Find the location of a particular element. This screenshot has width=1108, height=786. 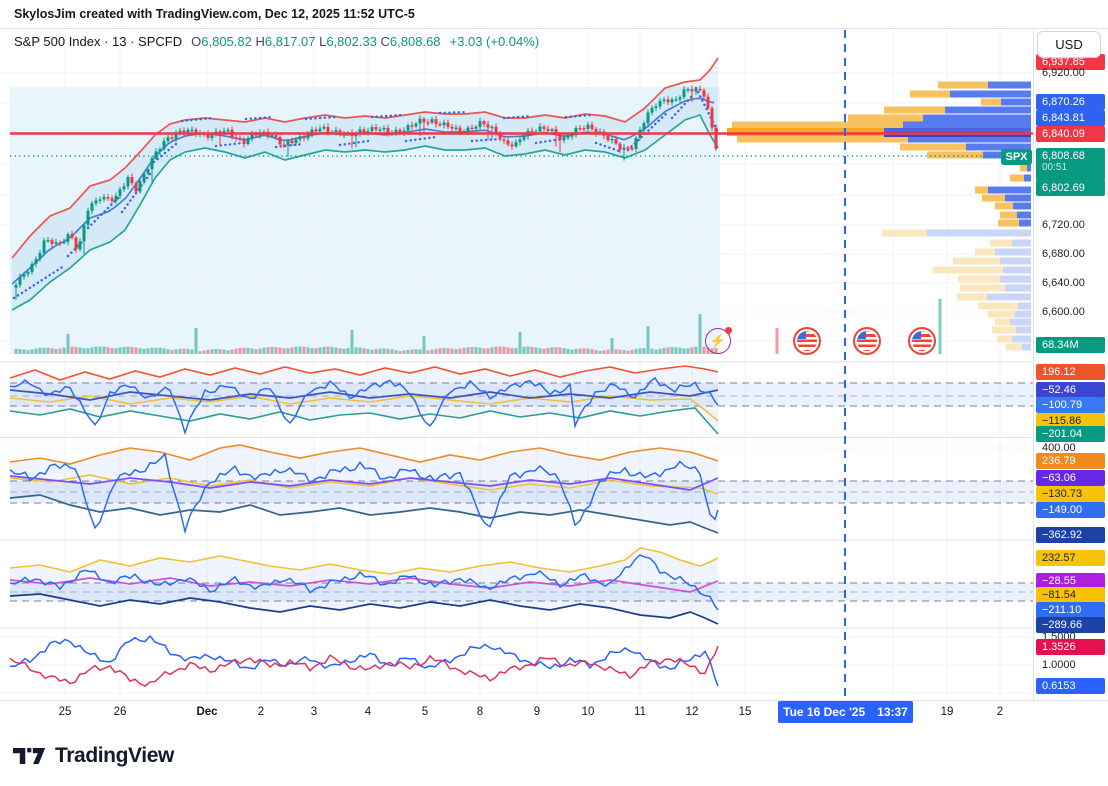

price-label: 6,720.00 is located at coordinates (1063, 225).